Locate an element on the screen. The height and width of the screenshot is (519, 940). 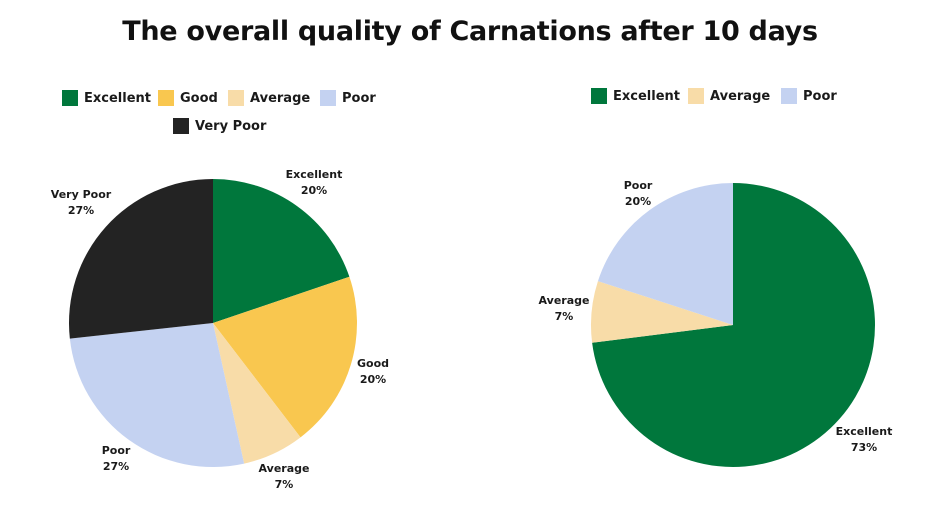
slice-label-name: Very Poor is located at coordinates (81, 194).